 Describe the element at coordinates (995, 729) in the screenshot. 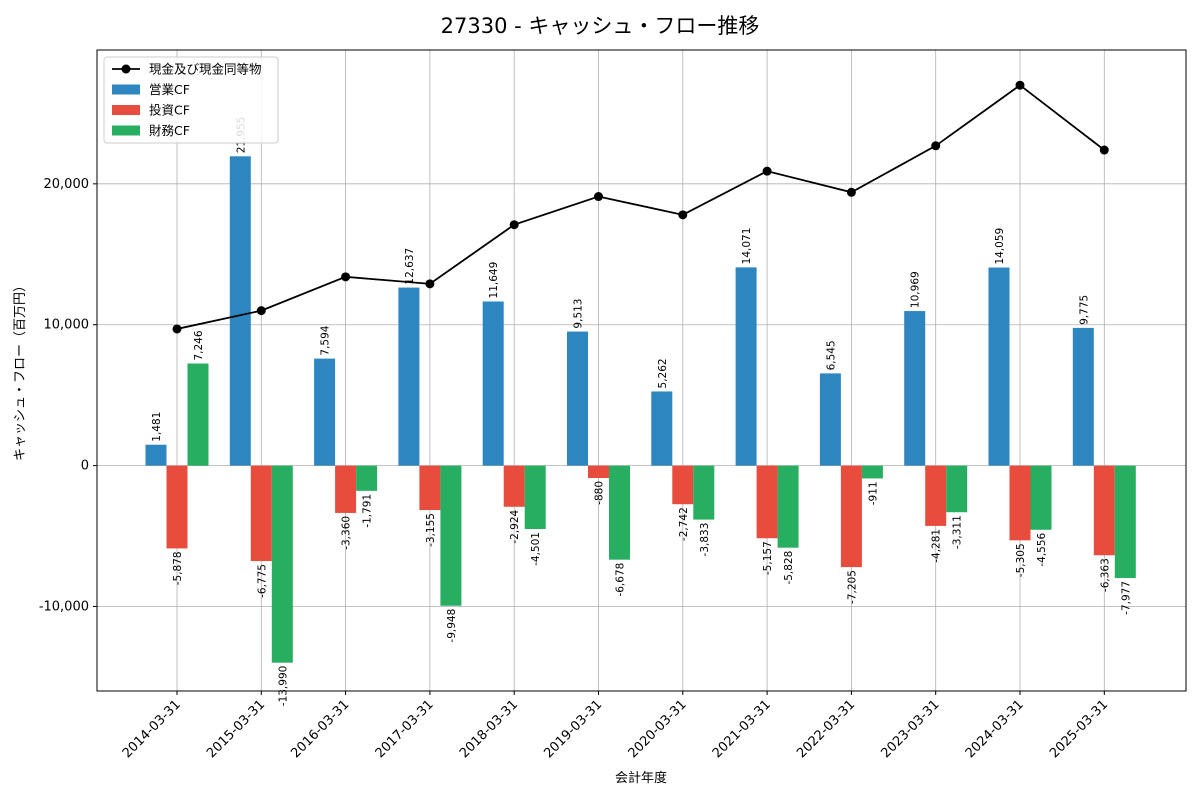

I see `x-tick-label: 2024-03-31` at that location.